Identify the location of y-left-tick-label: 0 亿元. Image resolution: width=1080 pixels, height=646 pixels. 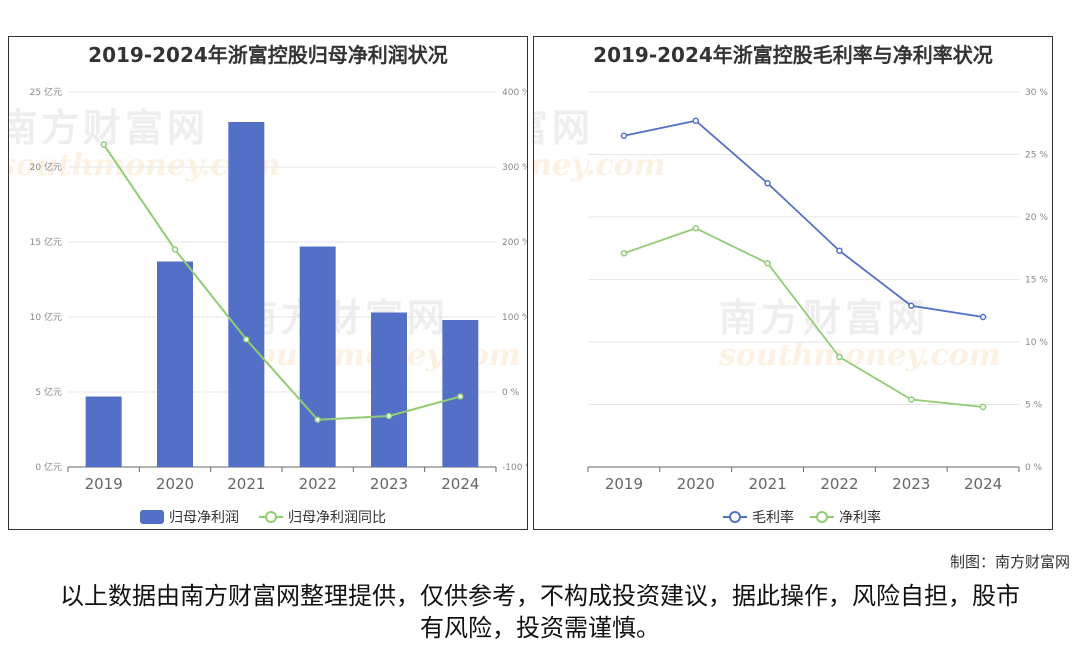
(48, 467).